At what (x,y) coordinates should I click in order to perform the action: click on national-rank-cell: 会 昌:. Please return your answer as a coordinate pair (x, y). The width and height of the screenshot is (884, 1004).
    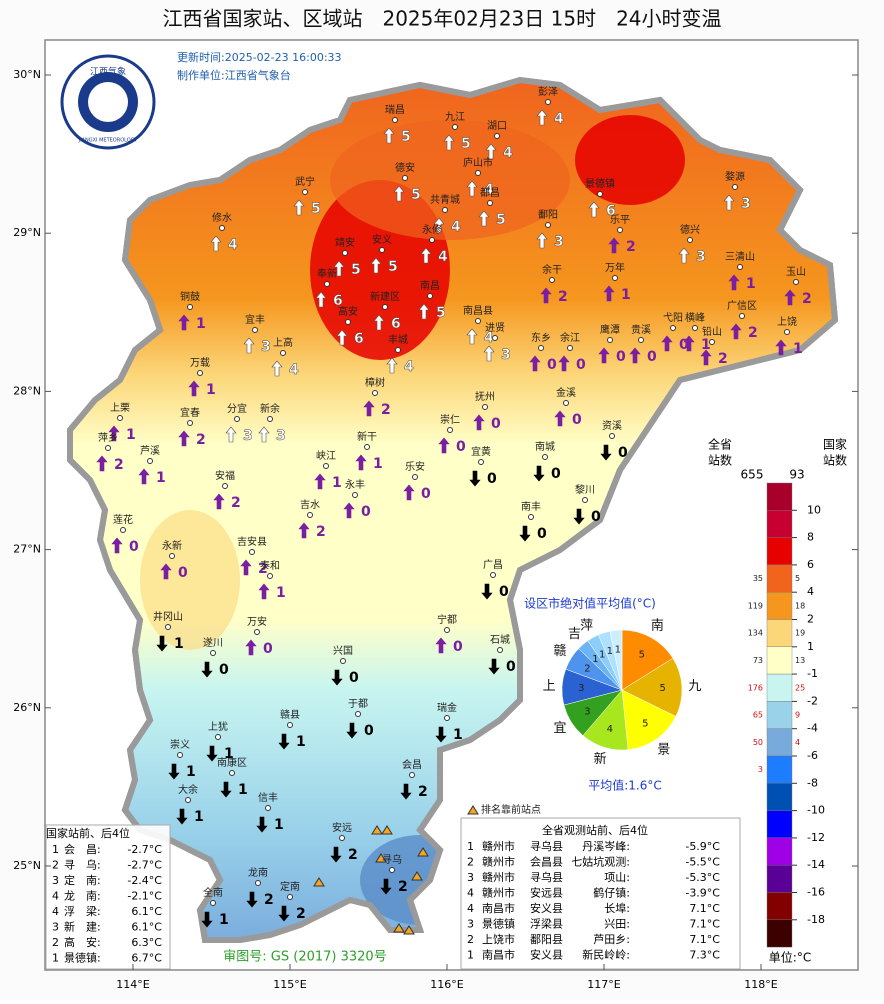
    Looking at the image, I should click on (82, 849).